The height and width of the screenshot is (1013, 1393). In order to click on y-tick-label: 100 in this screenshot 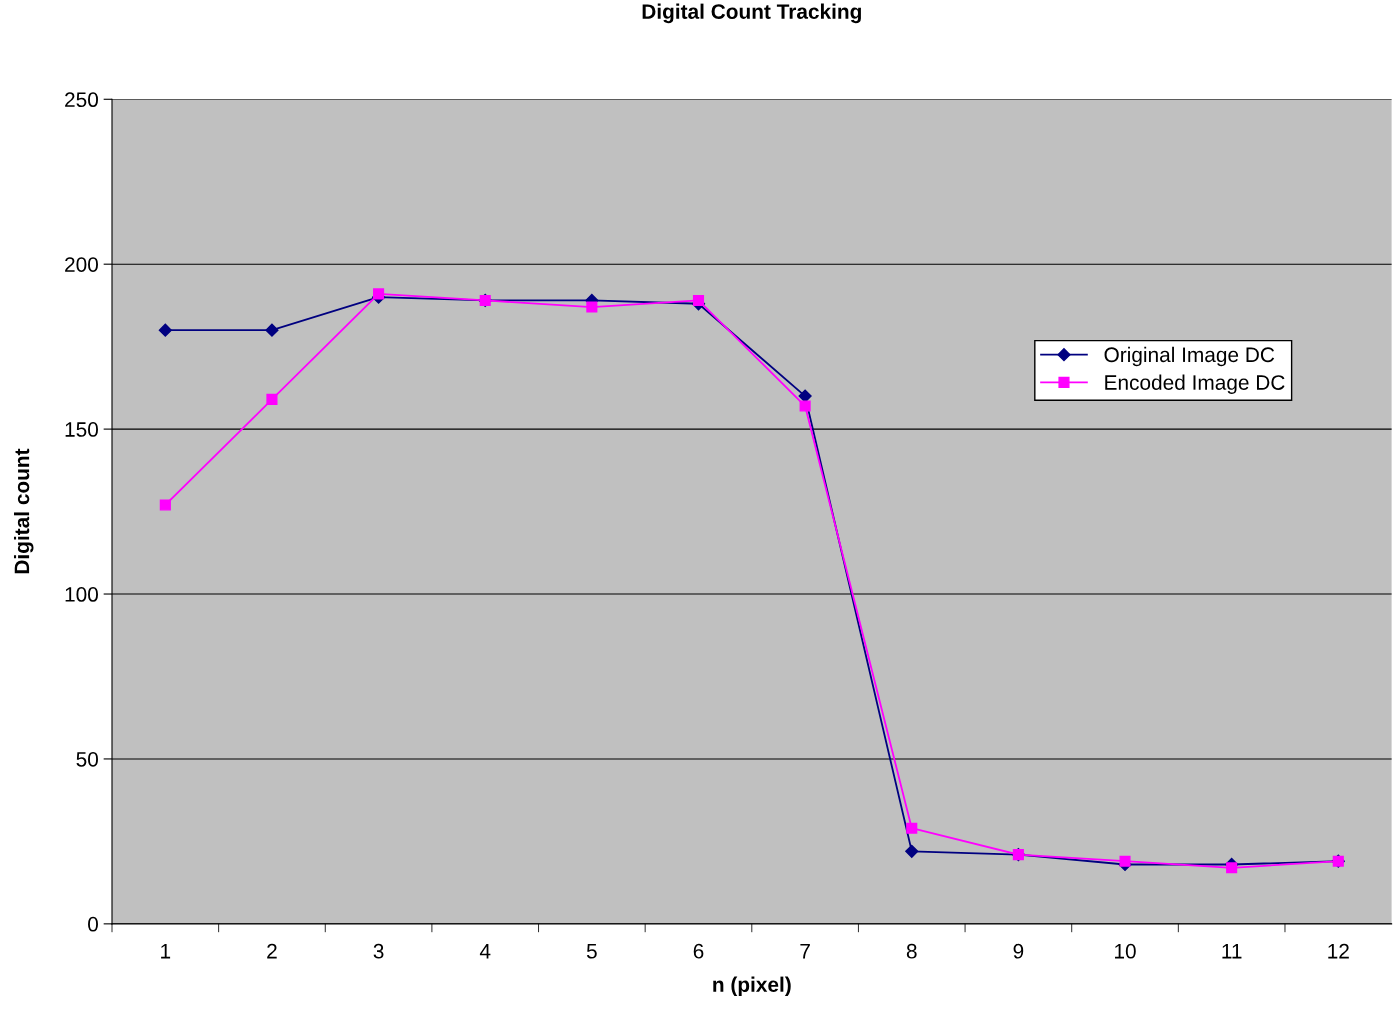, I will do `click(81, 594)`.